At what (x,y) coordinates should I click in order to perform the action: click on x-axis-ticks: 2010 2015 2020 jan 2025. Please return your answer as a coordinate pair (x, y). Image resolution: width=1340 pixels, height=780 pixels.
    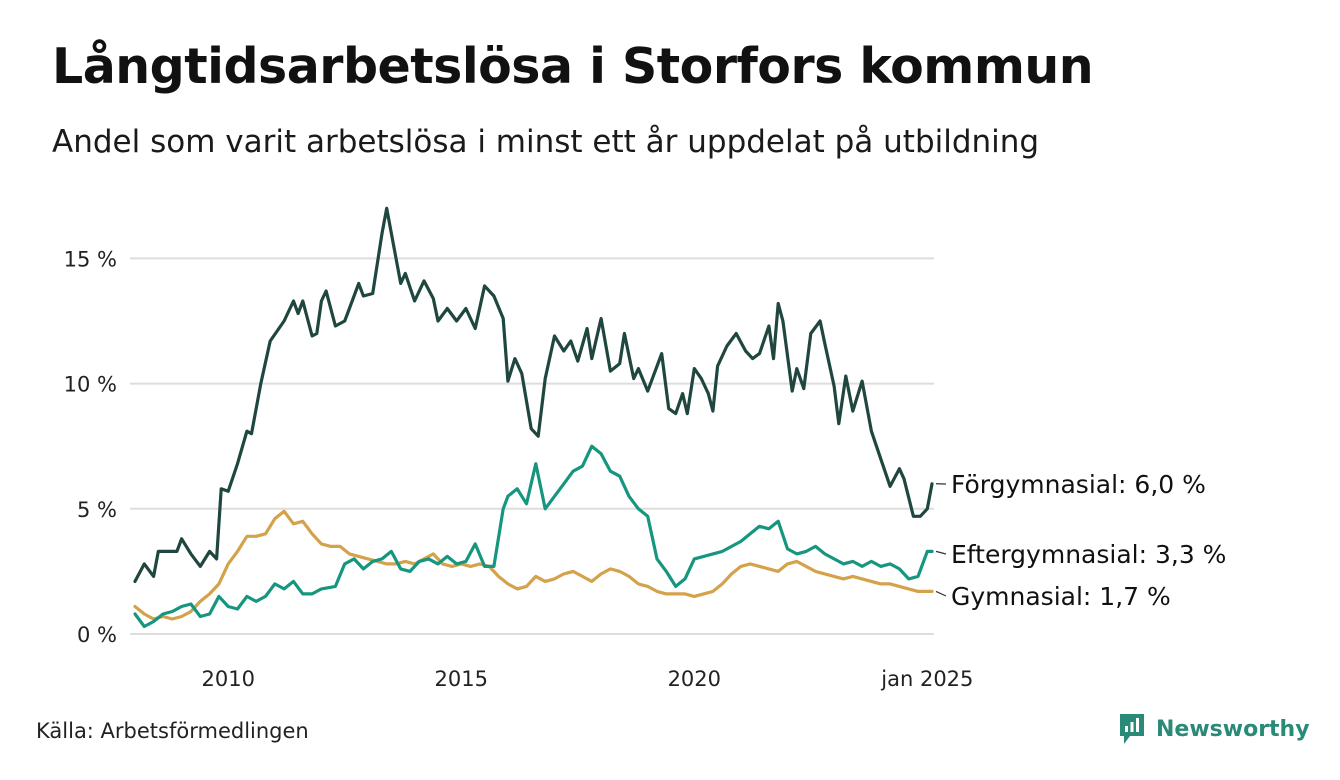
    Looking at the image, I should click on (587, 679).